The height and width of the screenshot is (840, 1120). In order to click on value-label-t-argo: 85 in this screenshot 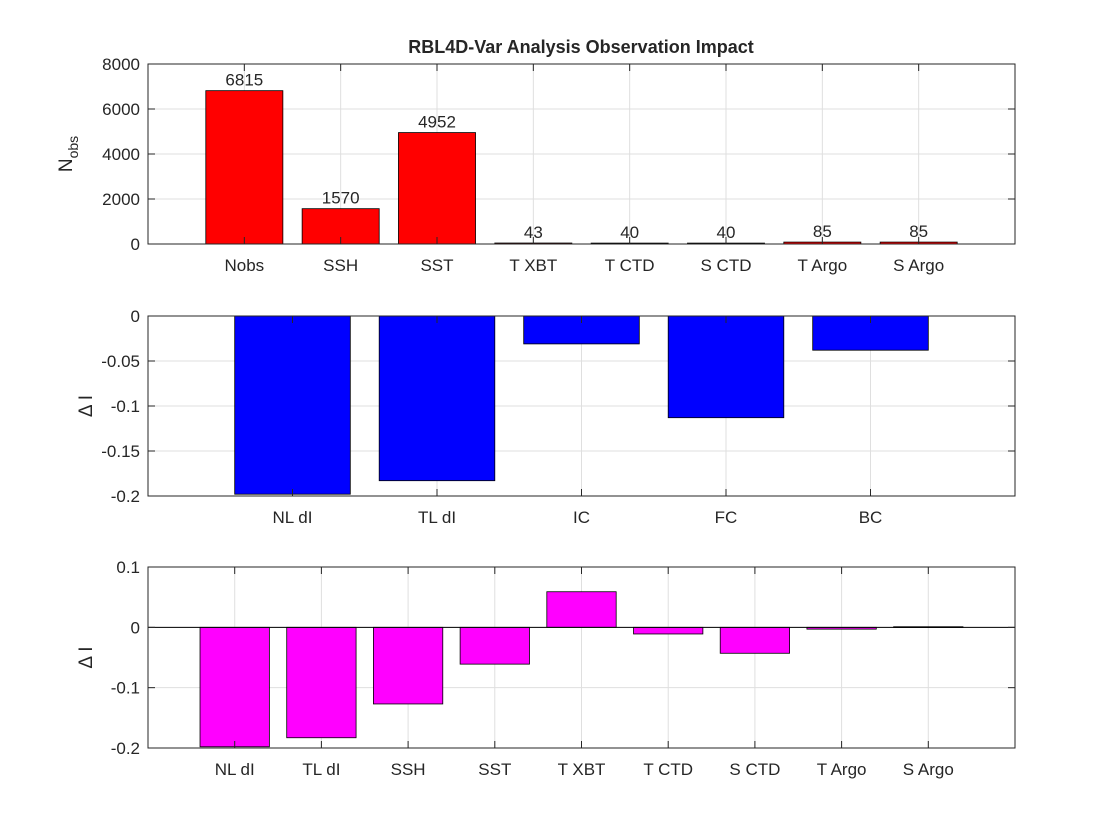, I will do `click(822, 231)`.